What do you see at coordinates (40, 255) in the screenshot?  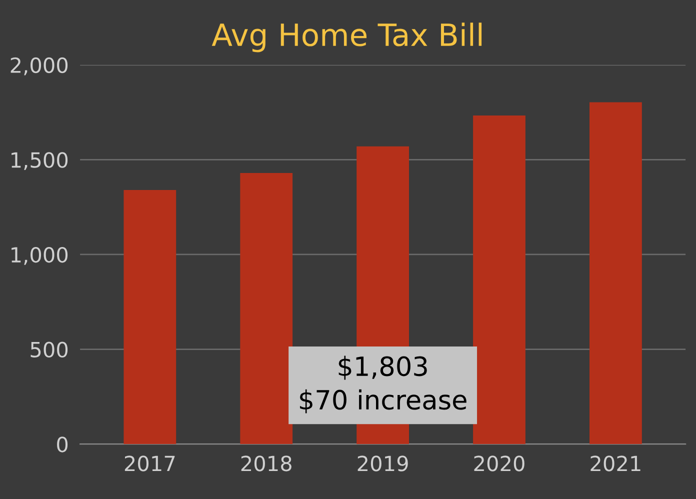 I see `y-tick-label: 1,000` at bounding box center [40, 255].